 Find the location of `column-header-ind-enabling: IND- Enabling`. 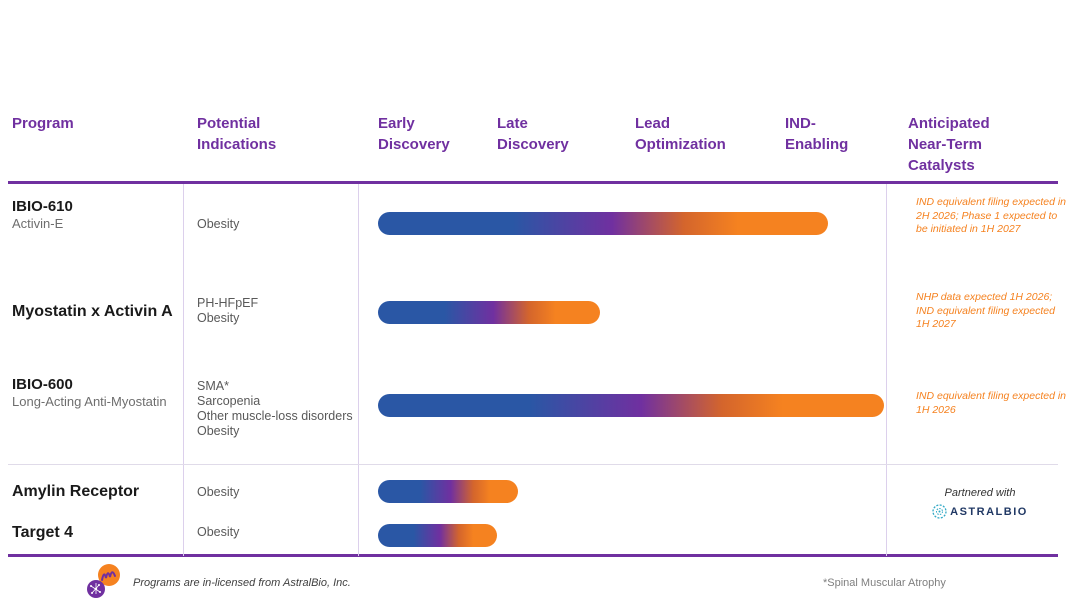

column-header-ind-enabling: IND- Enabling is located at coordinates (817, 134).